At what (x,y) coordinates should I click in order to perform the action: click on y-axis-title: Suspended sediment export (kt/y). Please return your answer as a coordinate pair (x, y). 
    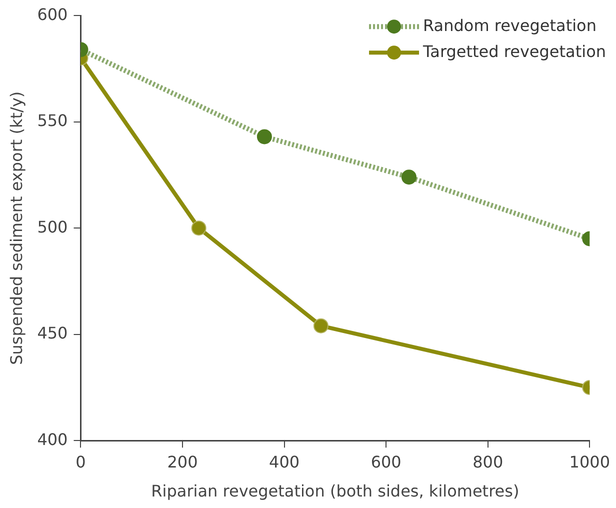
    Looking at the image, I should click on (16, 228).